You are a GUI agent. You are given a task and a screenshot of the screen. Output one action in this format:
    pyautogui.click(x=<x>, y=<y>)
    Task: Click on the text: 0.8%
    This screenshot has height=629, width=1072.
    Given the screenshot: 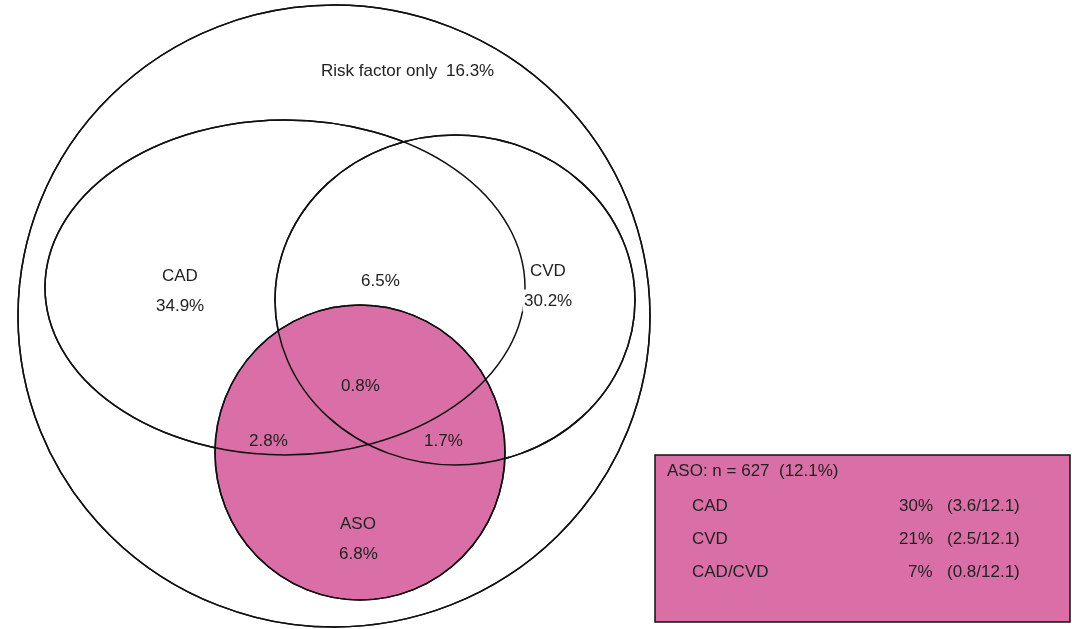 What is the action you would take?
    pyautogui.click(x=360, y=385)
    